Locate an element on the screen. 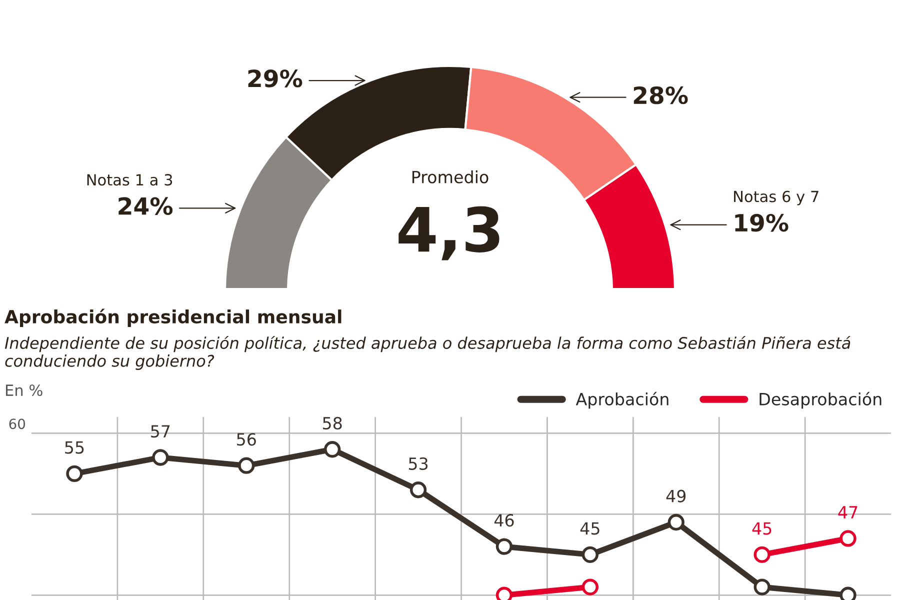 The width and height of the screenshot is (900, 600). slice-label: Notas 1 a 3 is located at coordinates (129, 180).